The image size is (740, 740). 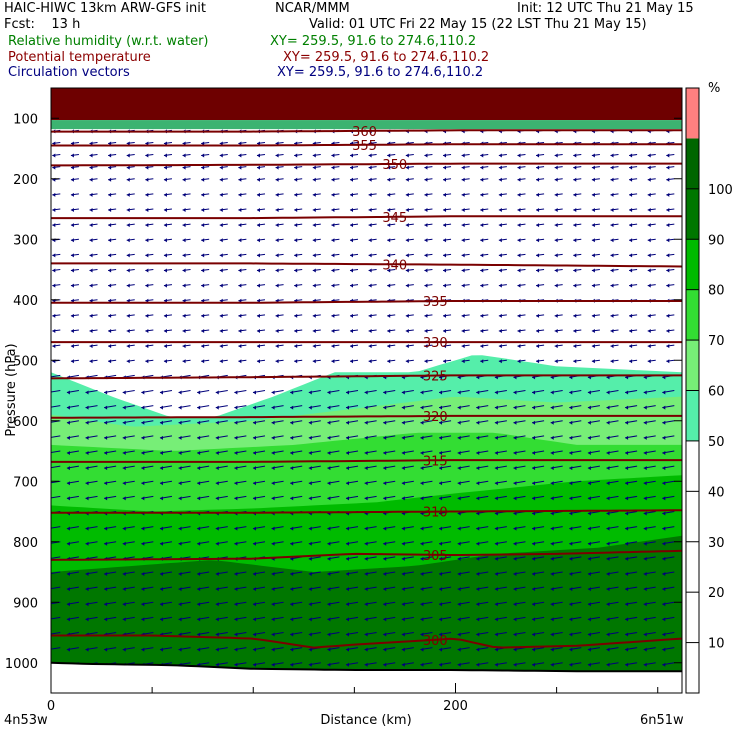 What do you see at coordinates (365, 720) in the screenshot?
I see `x-axis-label: Distance (km)` at bounding box center [365, 720].